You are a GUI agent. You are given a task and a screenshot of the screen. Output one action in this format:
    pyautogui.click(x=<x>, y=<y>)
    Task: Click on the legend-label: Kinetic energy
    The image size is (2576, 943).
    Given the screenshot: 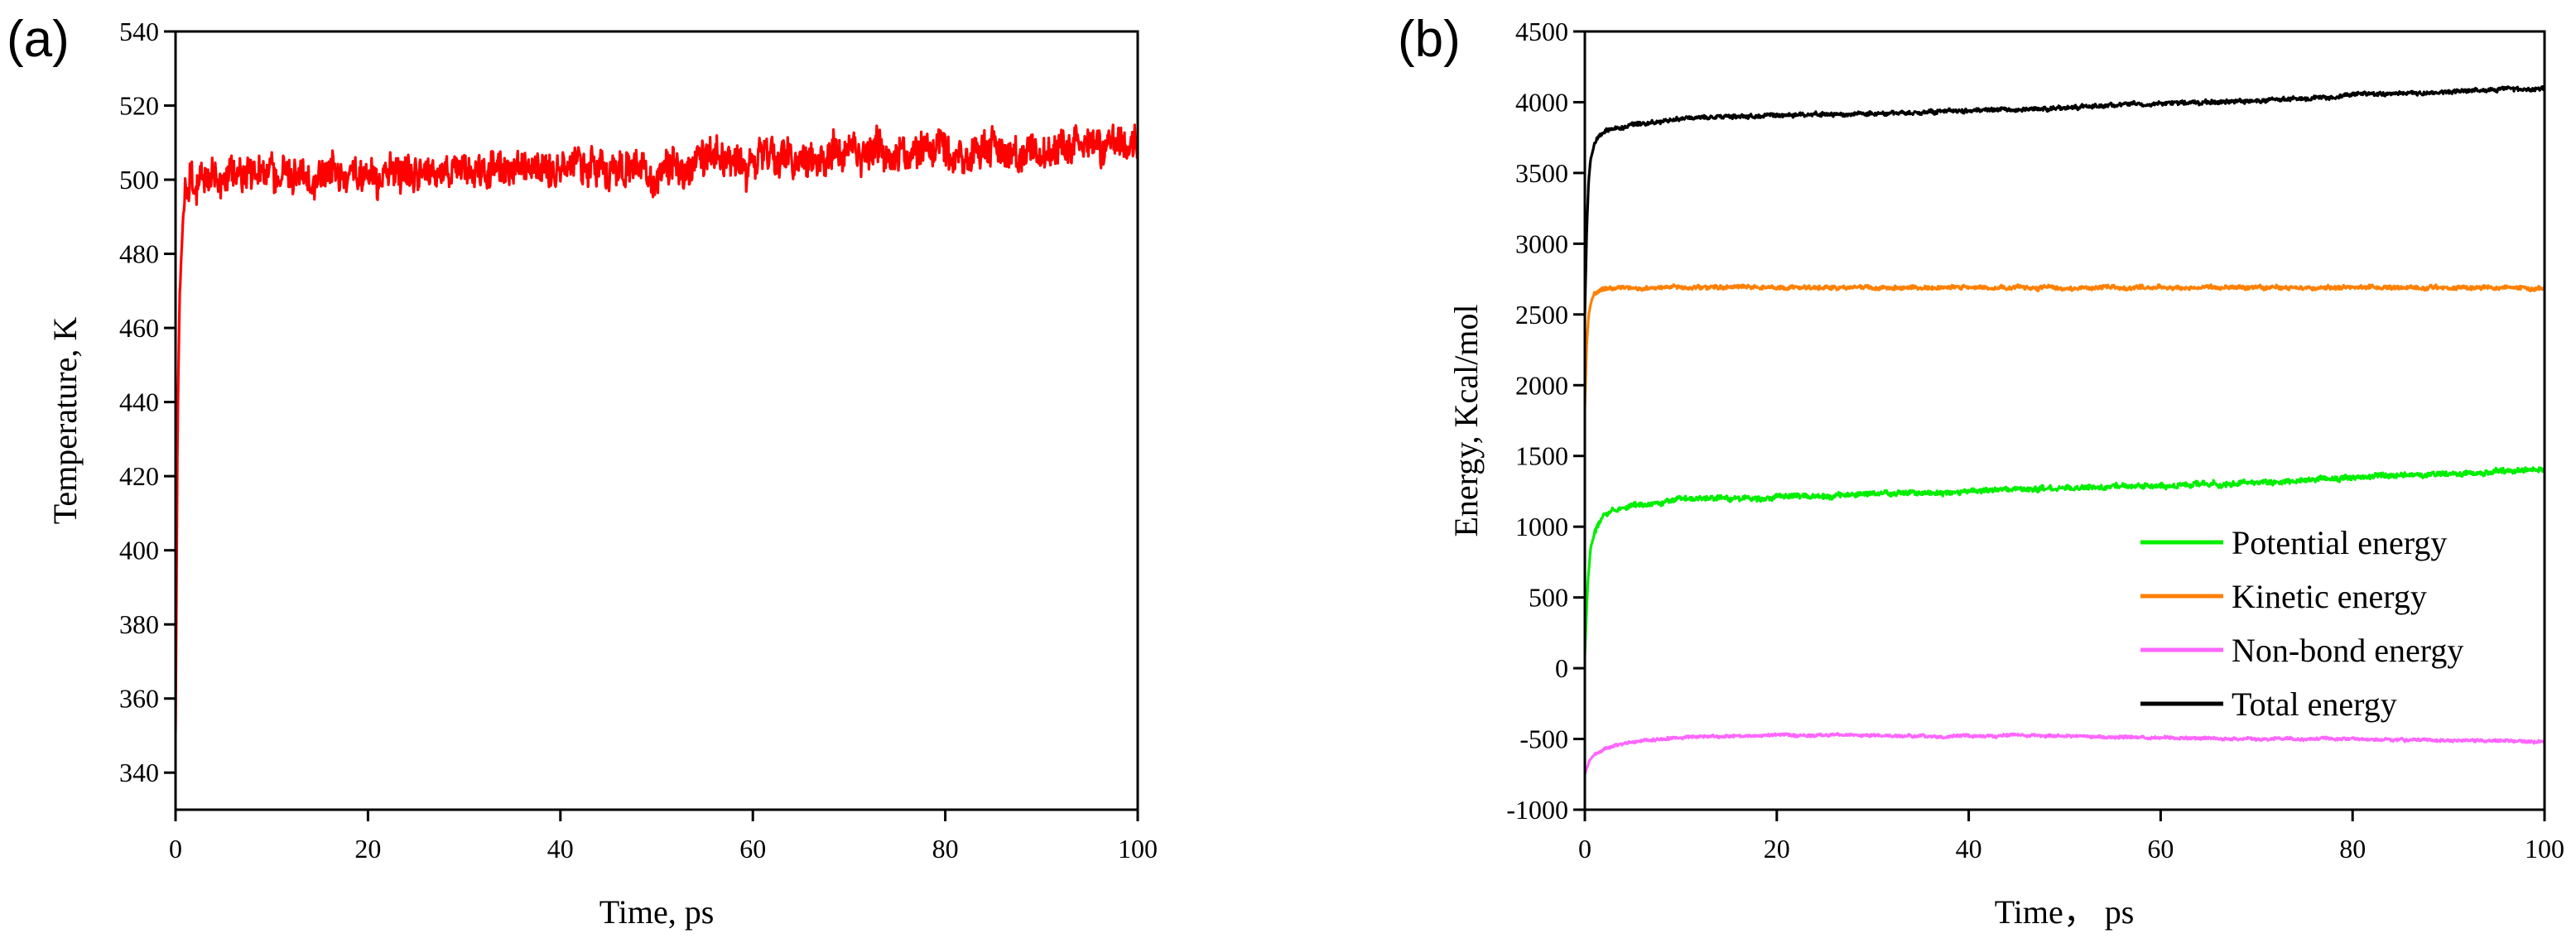 What is the action you would take?
    pyautogui.click(x=2329, y=596)
    